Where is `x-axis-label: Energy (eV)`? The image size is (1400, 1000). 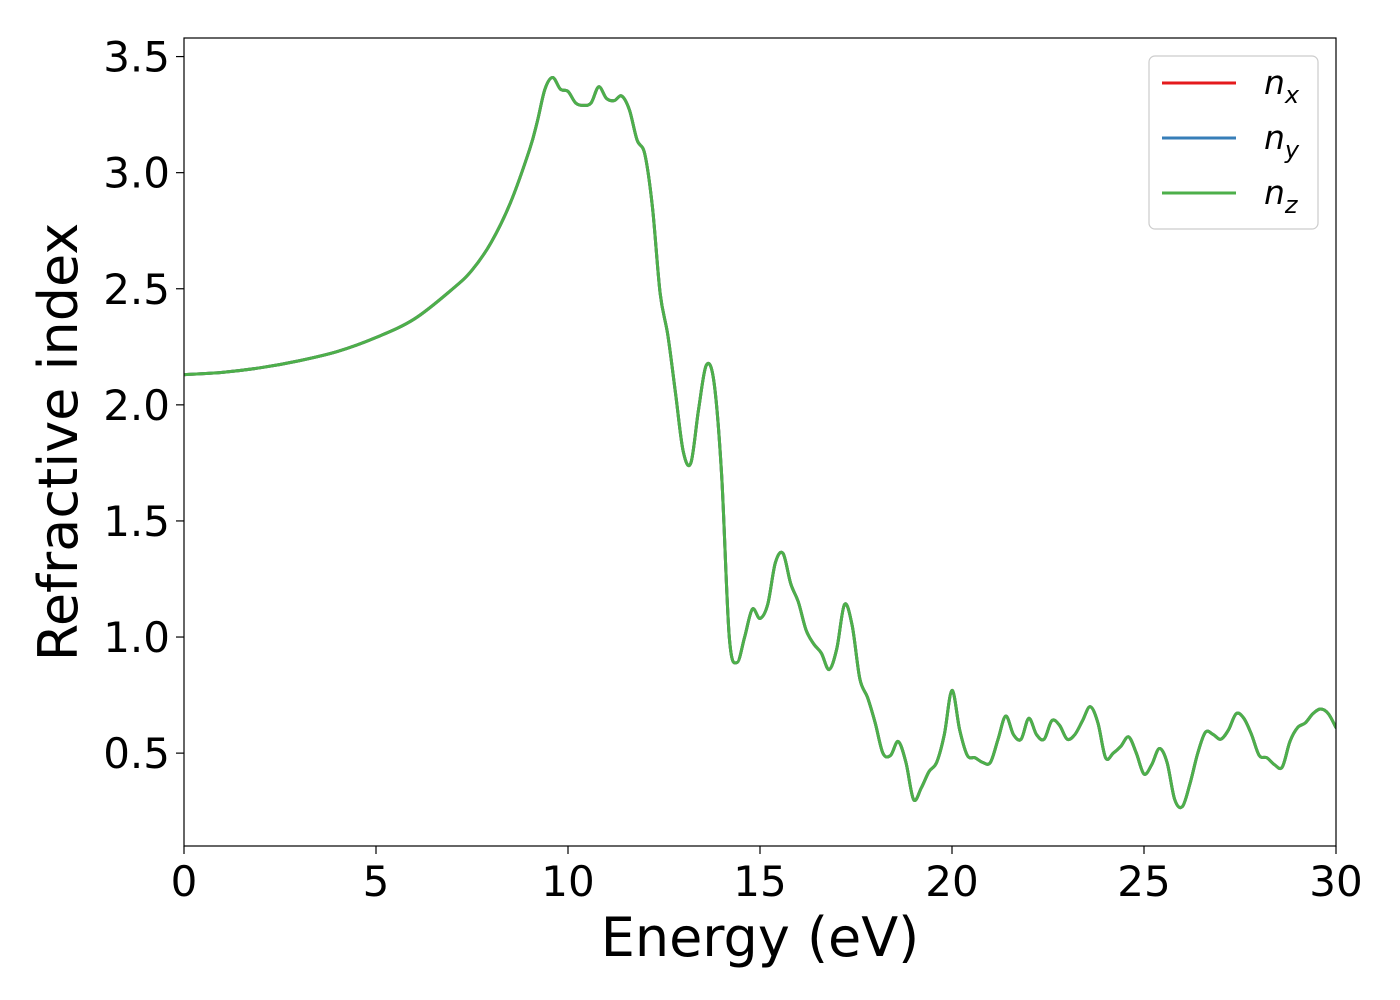
x-axis-label: Energy (eV) is located at coordinates (760, 937).